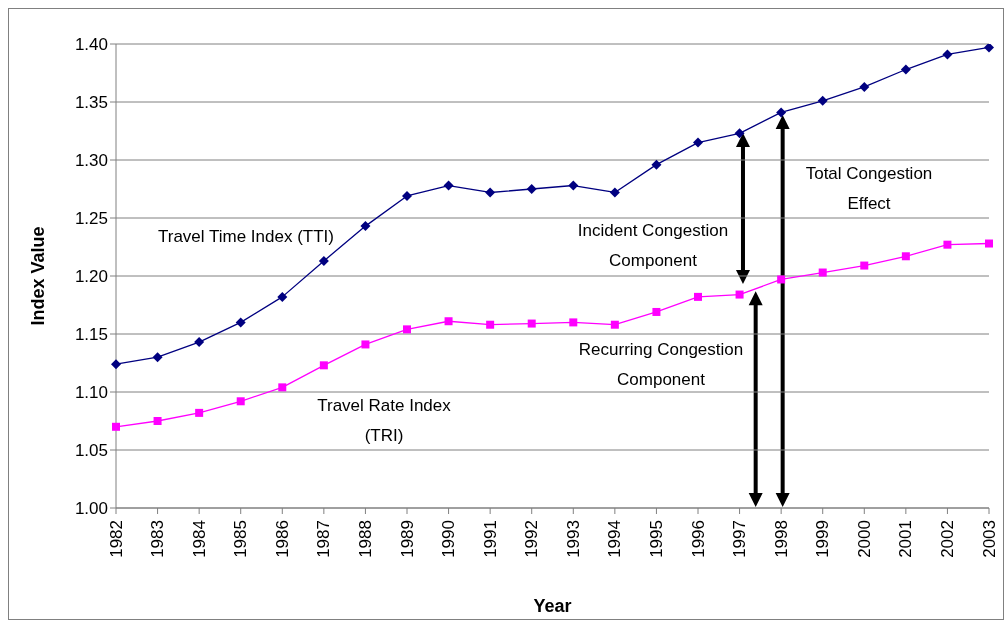 The image size is (1004, 627). Describe the element at coordinates (241, 539) in the screenshot. I see `x-tick-label: 1985` at that location.